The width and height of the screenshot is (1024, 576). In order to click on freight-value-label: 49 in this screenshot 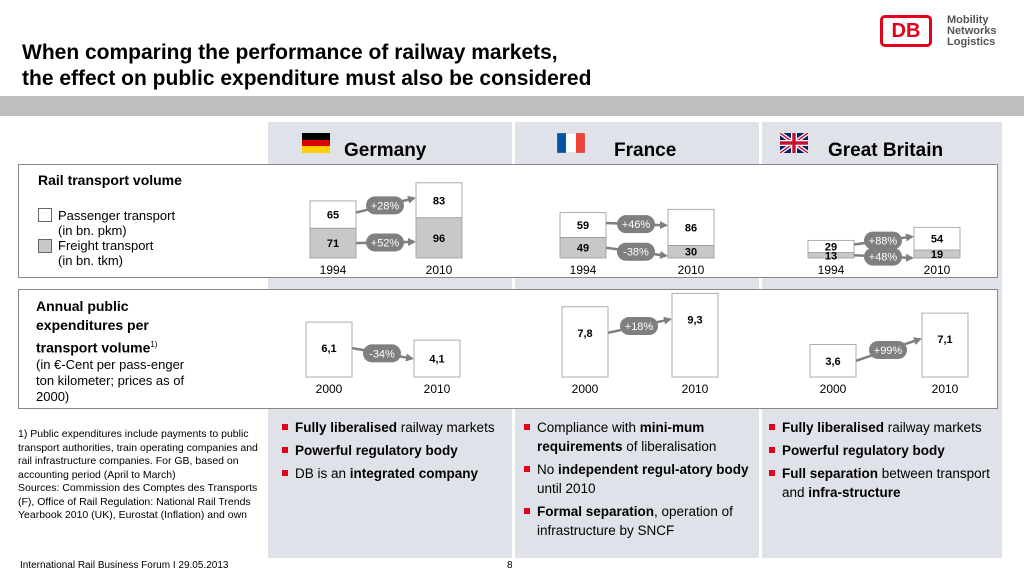, I will do `click(583, 249)`.